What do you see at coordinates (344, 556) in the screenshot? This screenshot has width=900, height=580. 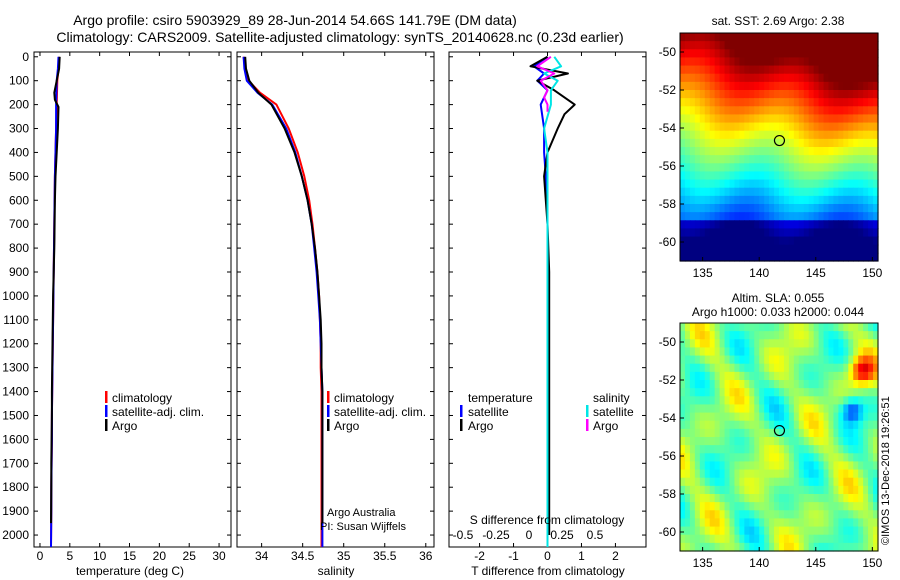 I see `x-tick-label: 35` at bounding box center [344, 556].